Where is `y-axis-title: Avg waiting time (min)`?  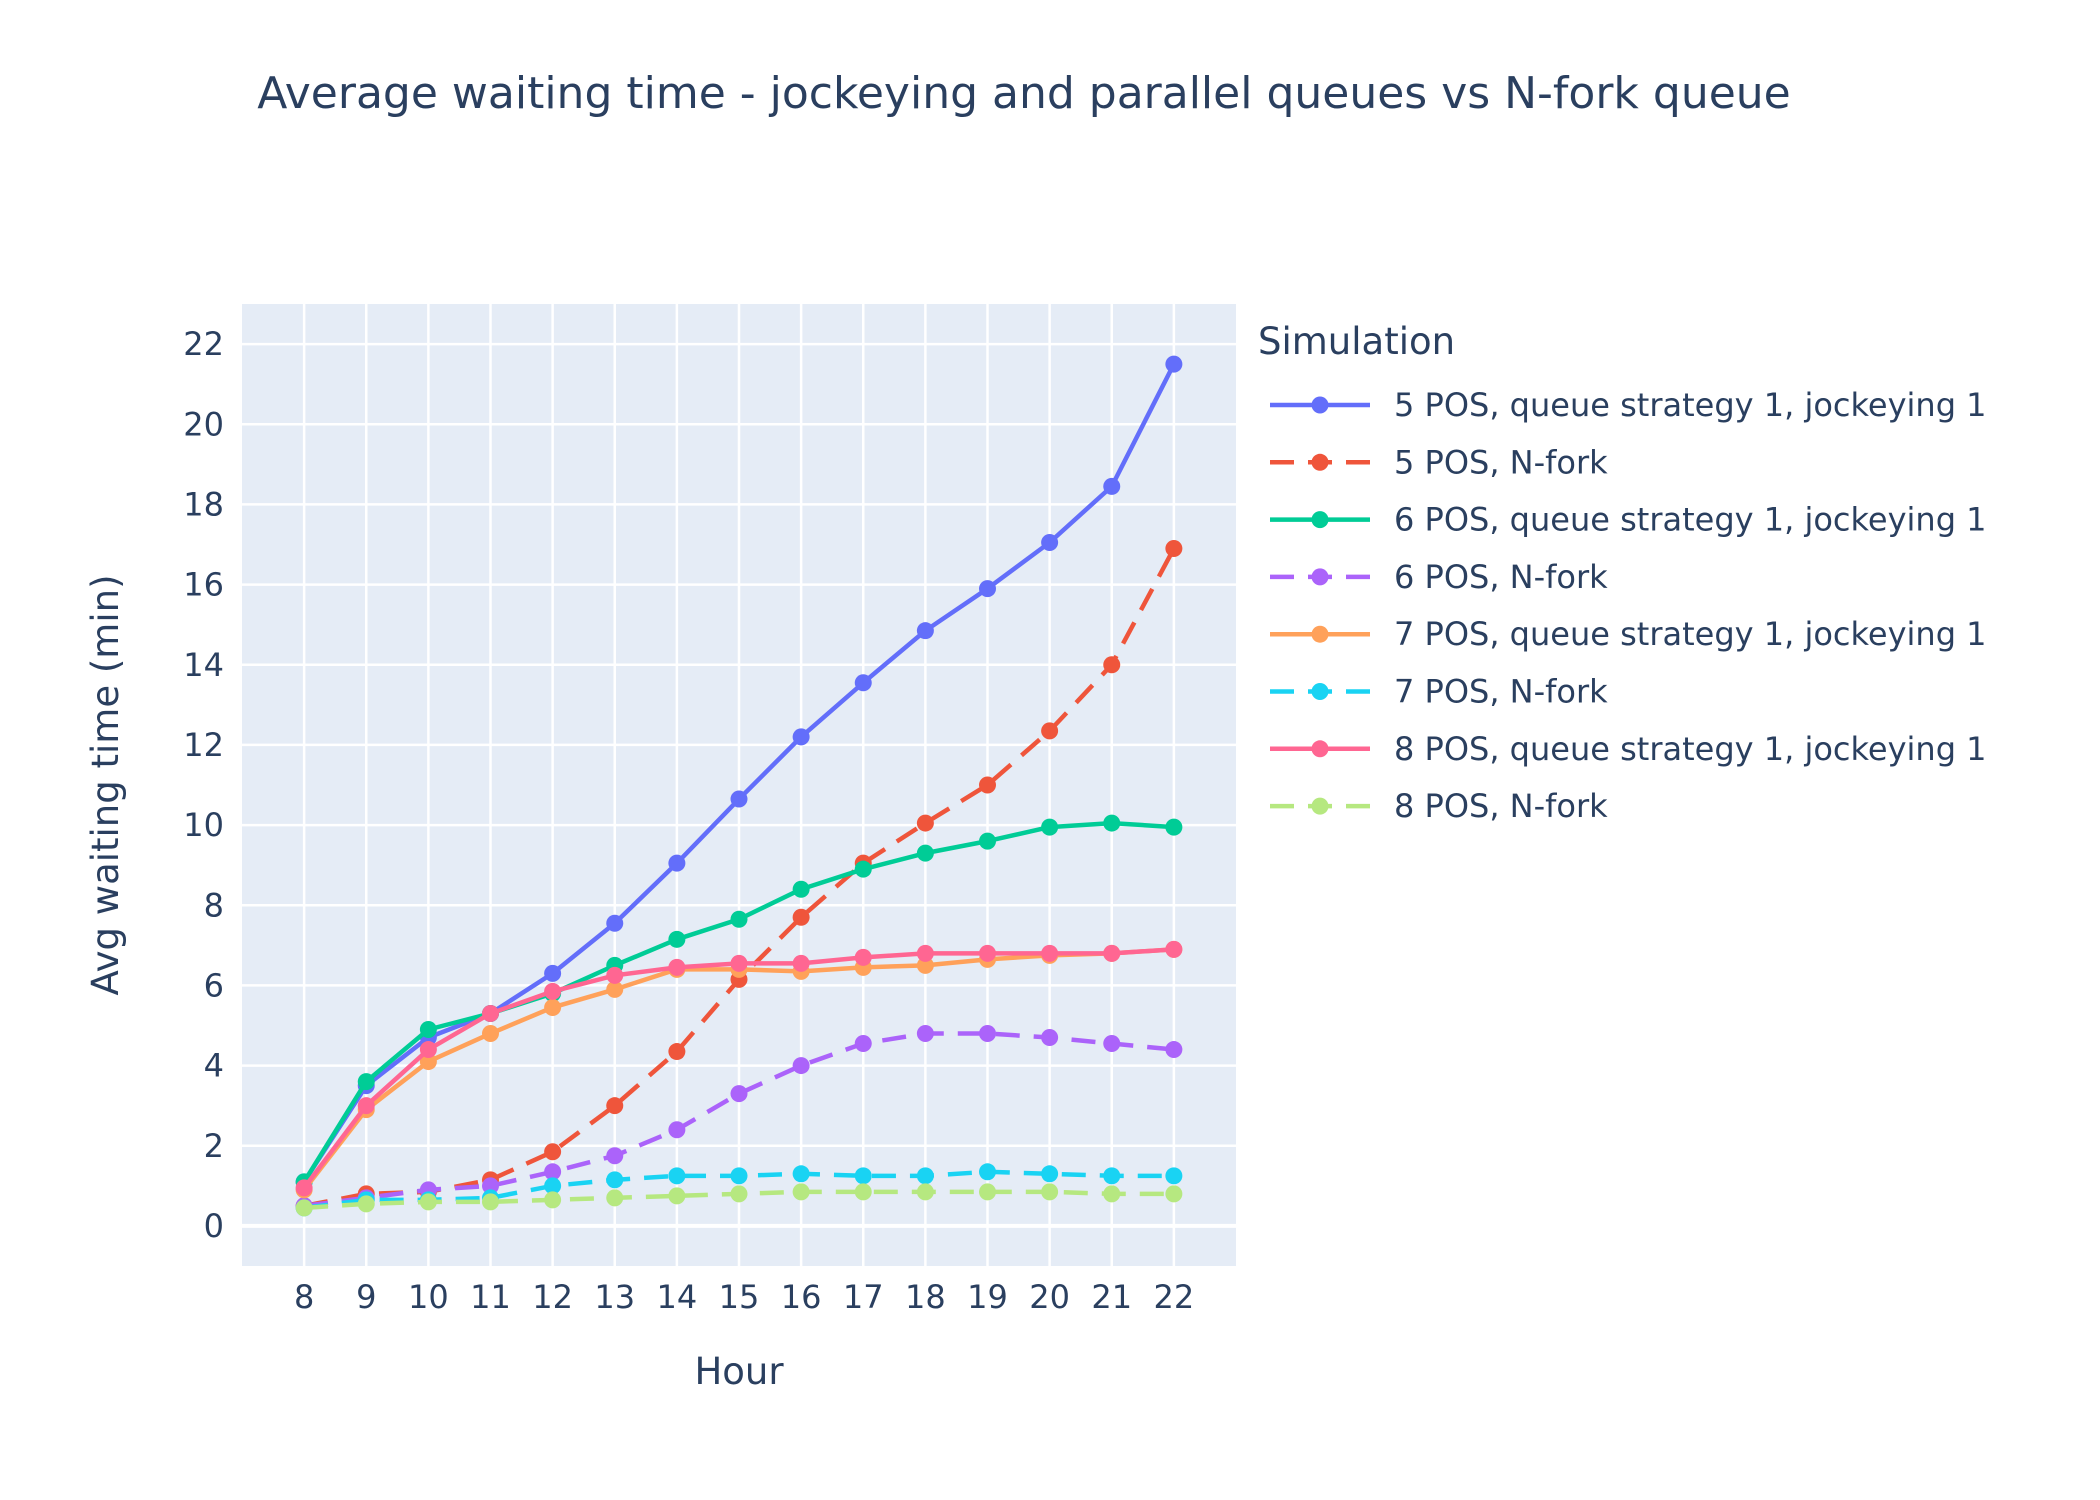 y-axis-title: Avg waiting time (min) is located at coordinates (105, 785).